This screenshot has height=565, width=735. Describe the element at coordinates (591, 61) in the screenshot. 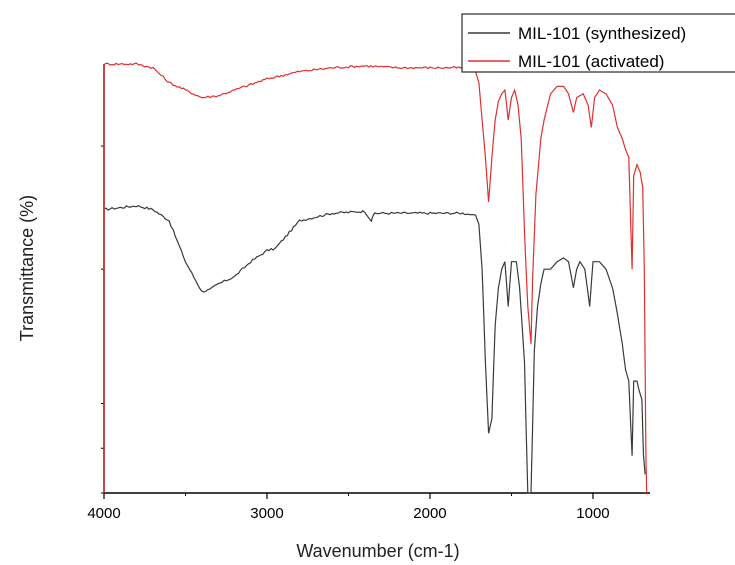

I see `legend-label-activated: MIL-101 (activated)` at that location.